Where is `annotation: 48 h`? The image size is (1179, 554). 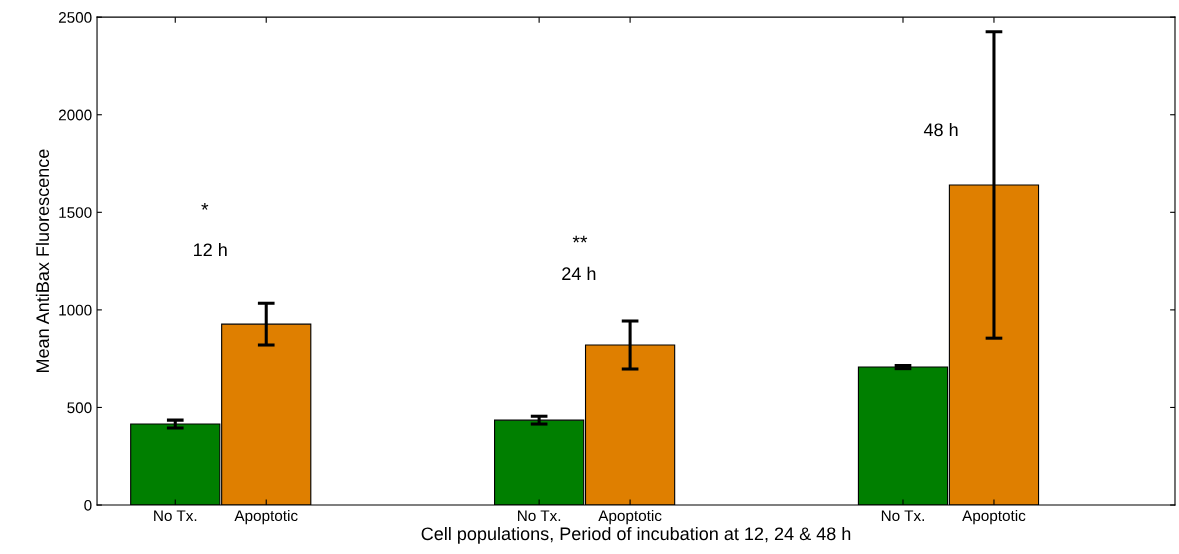 annotation: 48 h is located at coordinates (940, 129).